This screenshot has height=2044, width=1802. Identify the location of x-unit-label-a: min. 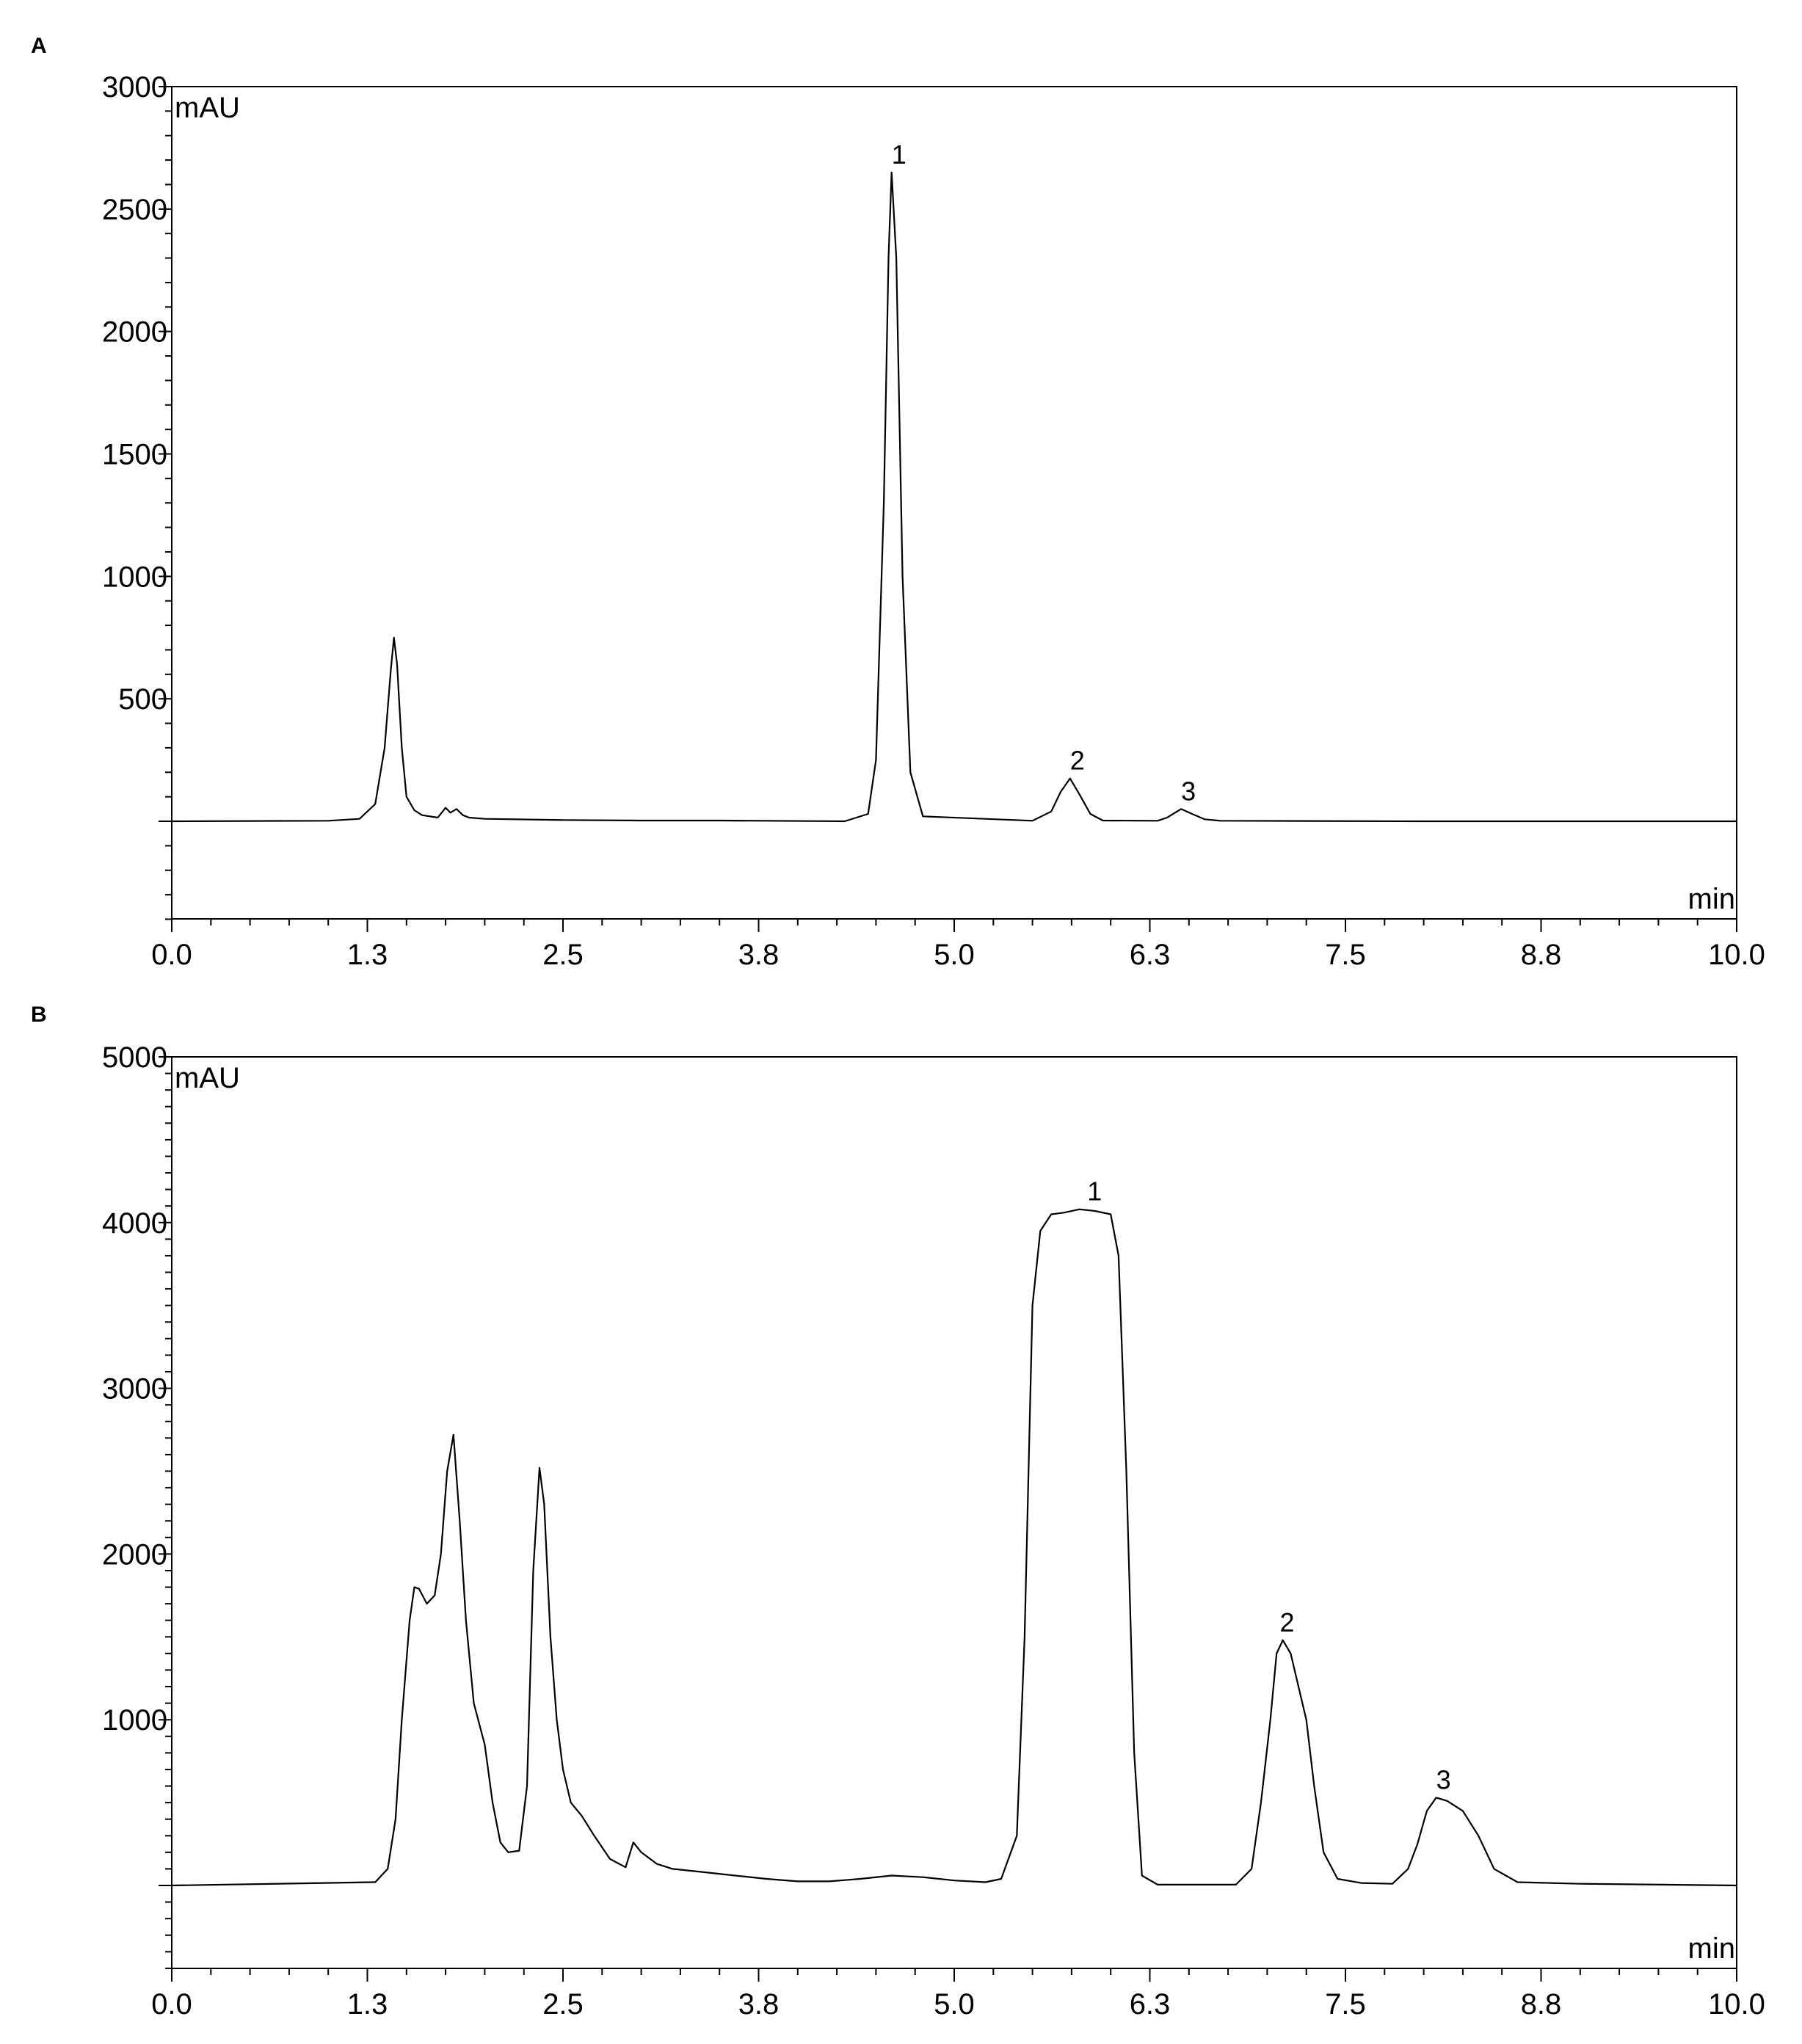
(1711, 899).